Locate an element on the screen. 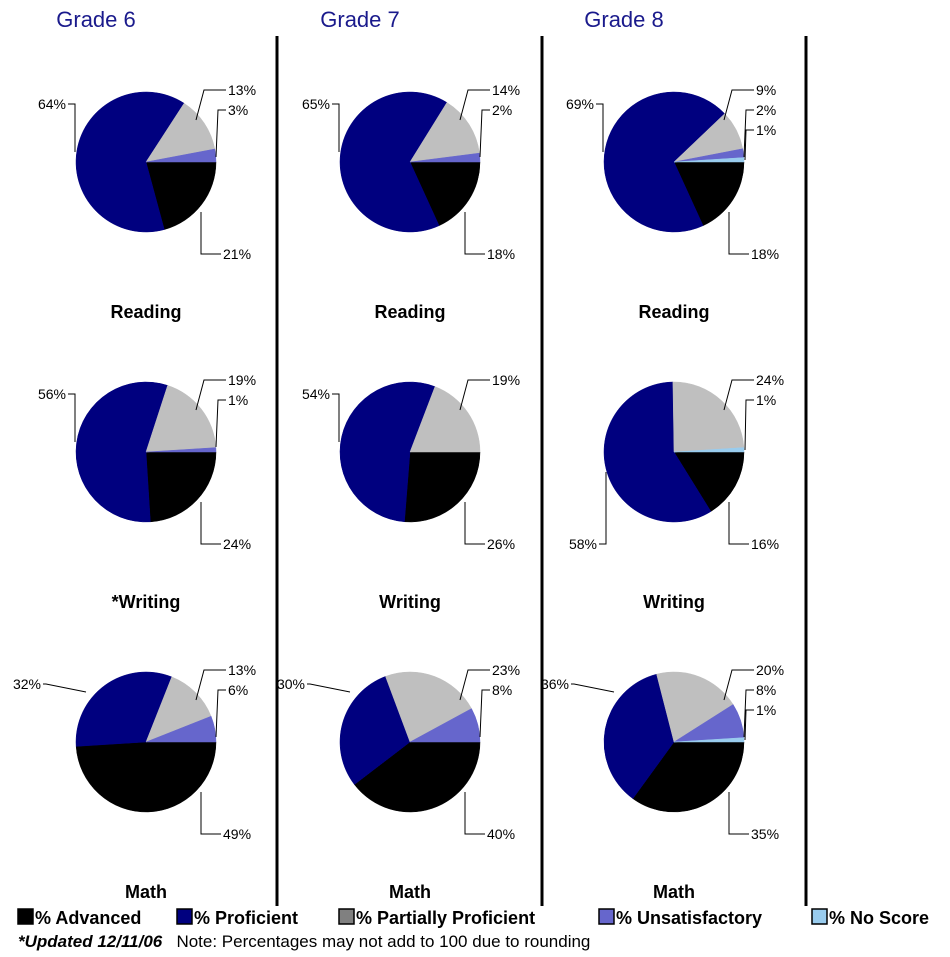  pie-grade-7-math: 40% 30% 23% 8% Math is located at coordinates (398, 782).